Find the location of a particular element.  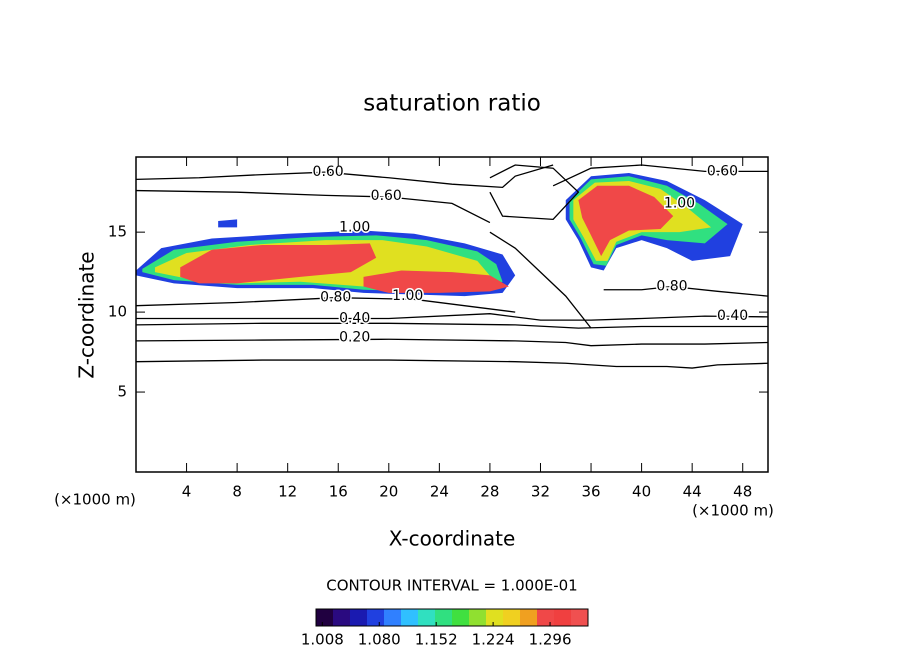

contour-interval: CONTOUR INTERVAL = 1.000E-01 is located at coordinates (451, 586).